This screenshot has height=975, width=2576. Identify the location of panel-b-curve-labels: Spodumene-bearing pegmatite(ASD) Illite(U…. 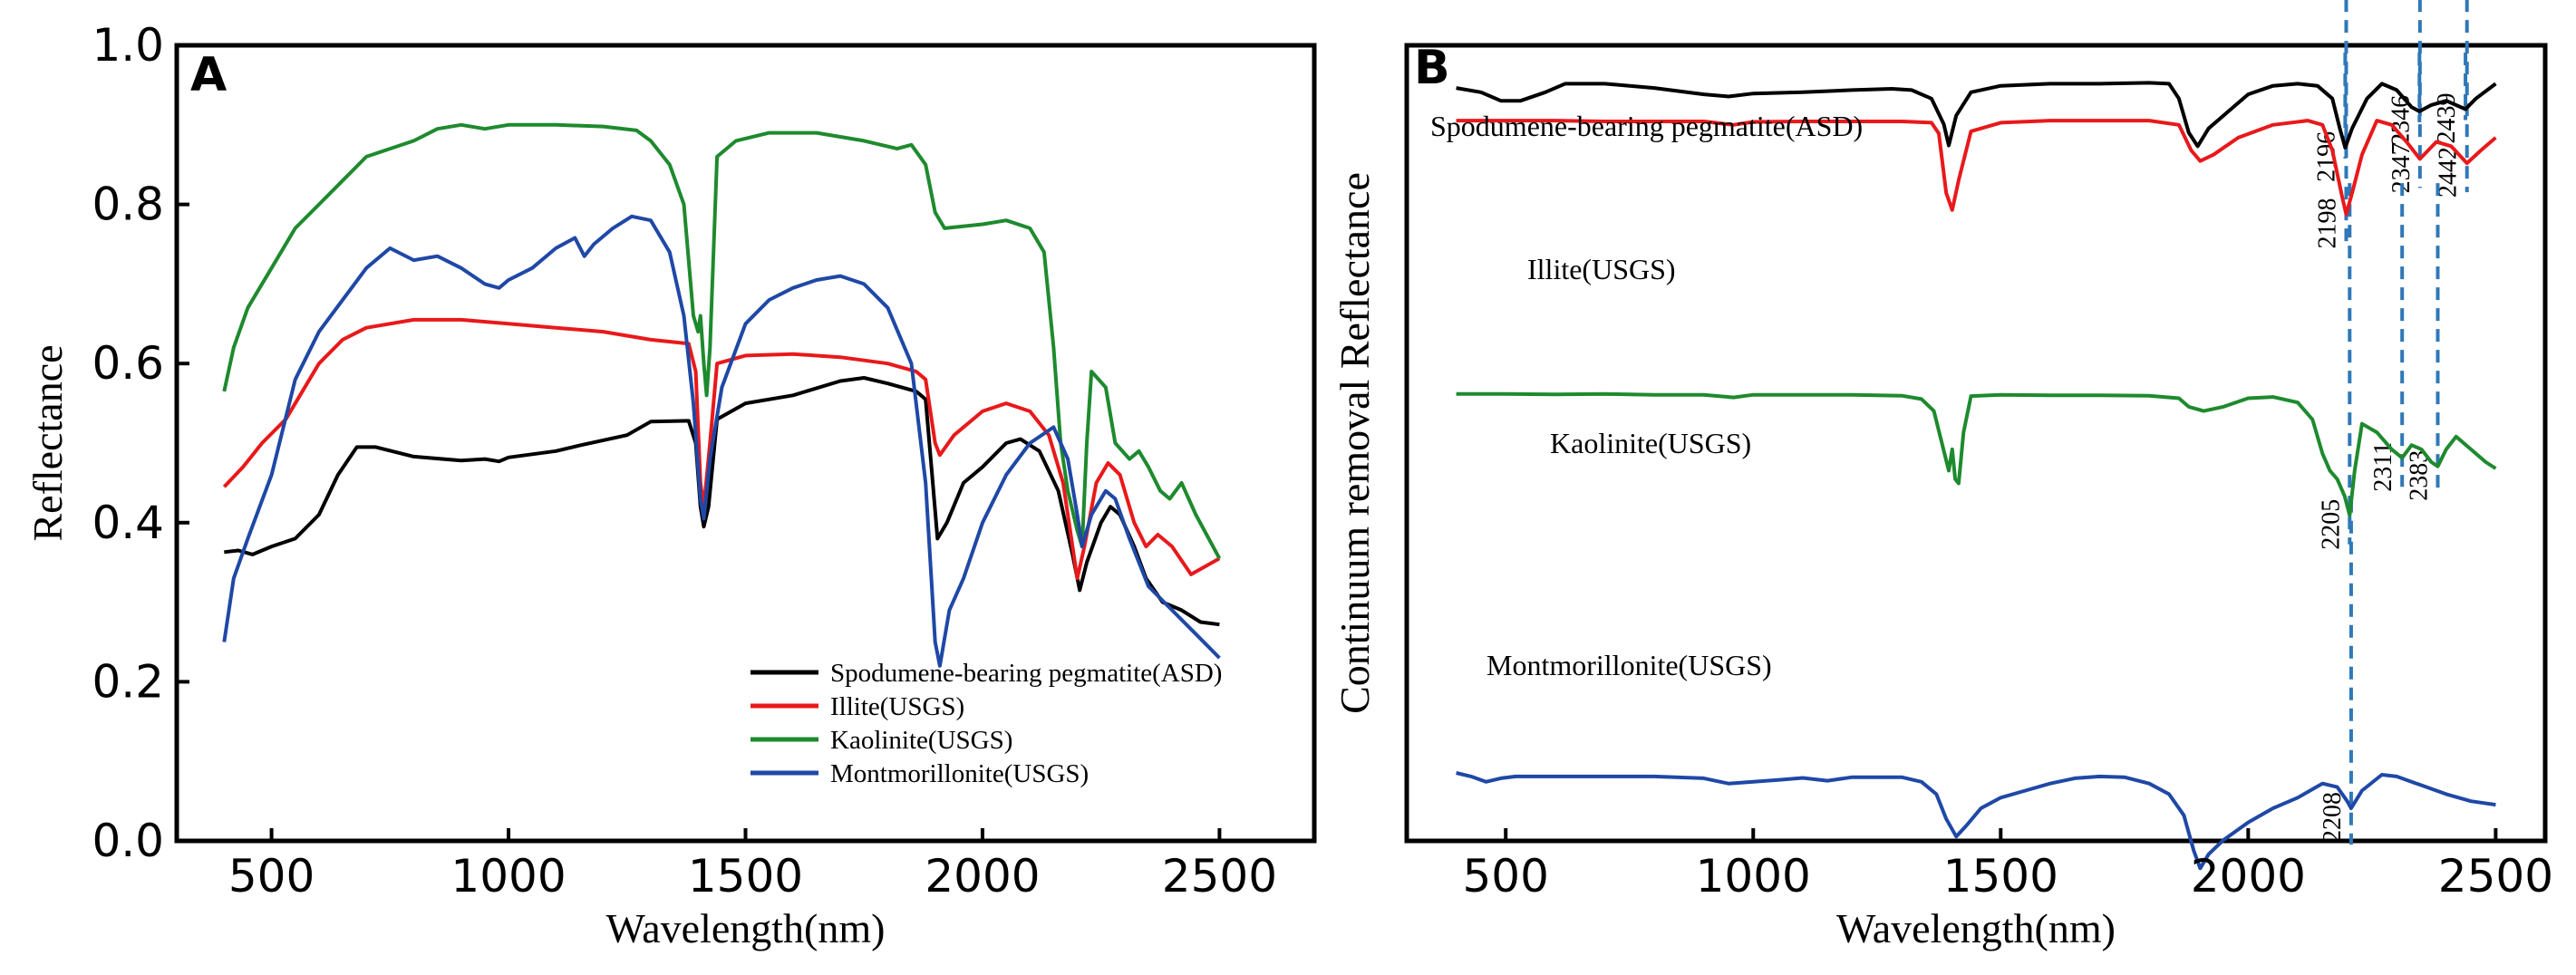
(1646, 395).